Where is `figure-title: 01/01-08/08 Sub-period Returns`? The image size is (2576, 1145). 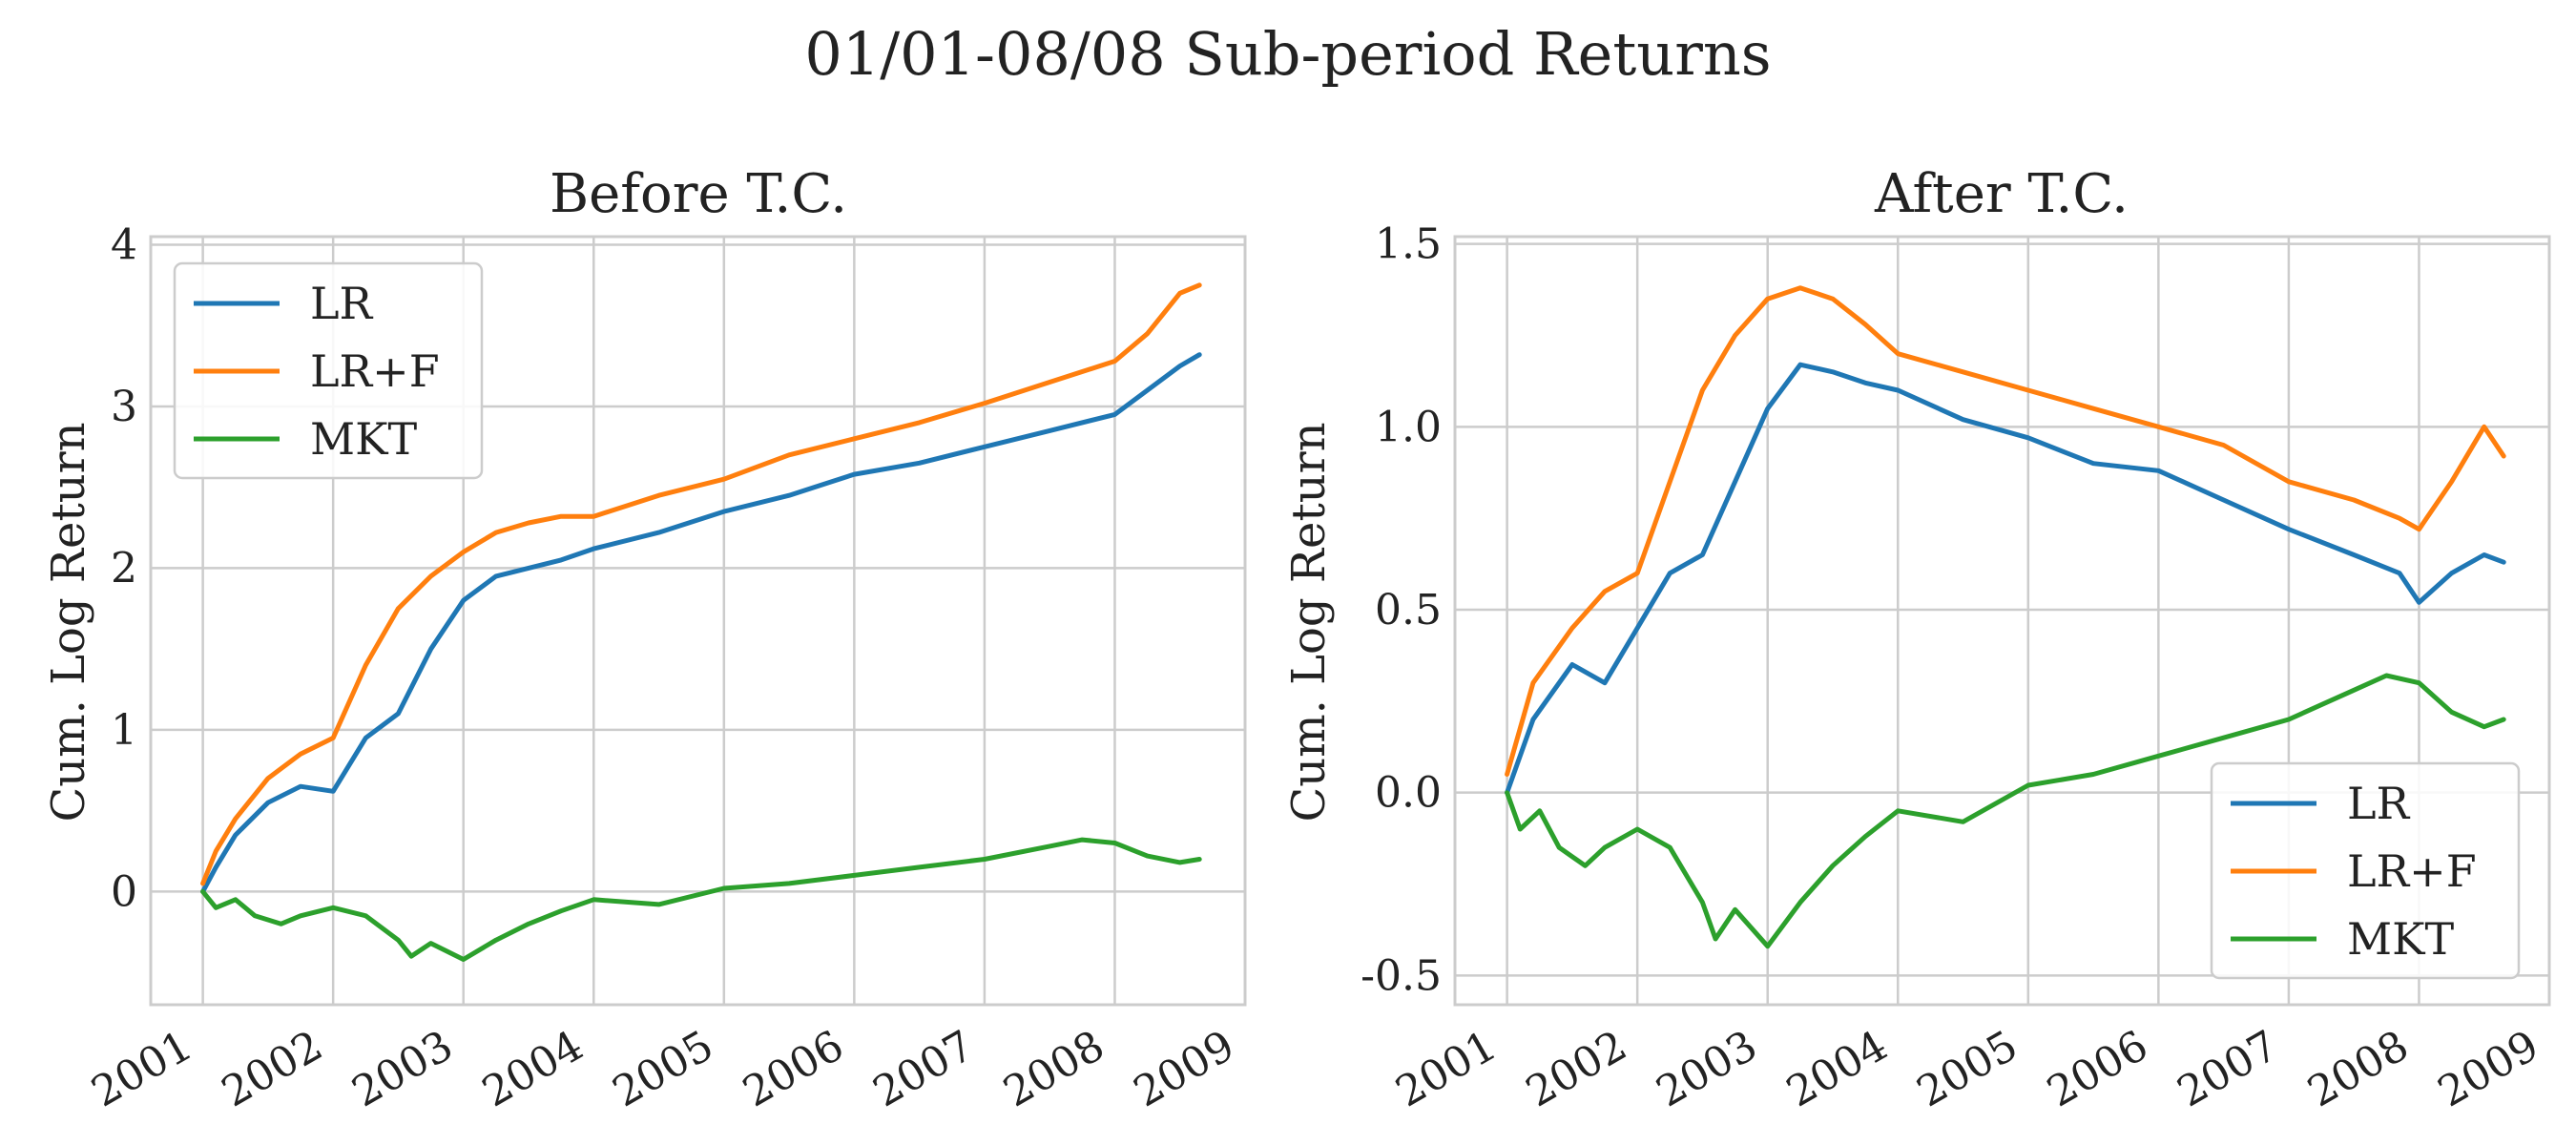
figure-title: 01/01-08/08 Sub-period Returns is located at coordinates (1287, 54).